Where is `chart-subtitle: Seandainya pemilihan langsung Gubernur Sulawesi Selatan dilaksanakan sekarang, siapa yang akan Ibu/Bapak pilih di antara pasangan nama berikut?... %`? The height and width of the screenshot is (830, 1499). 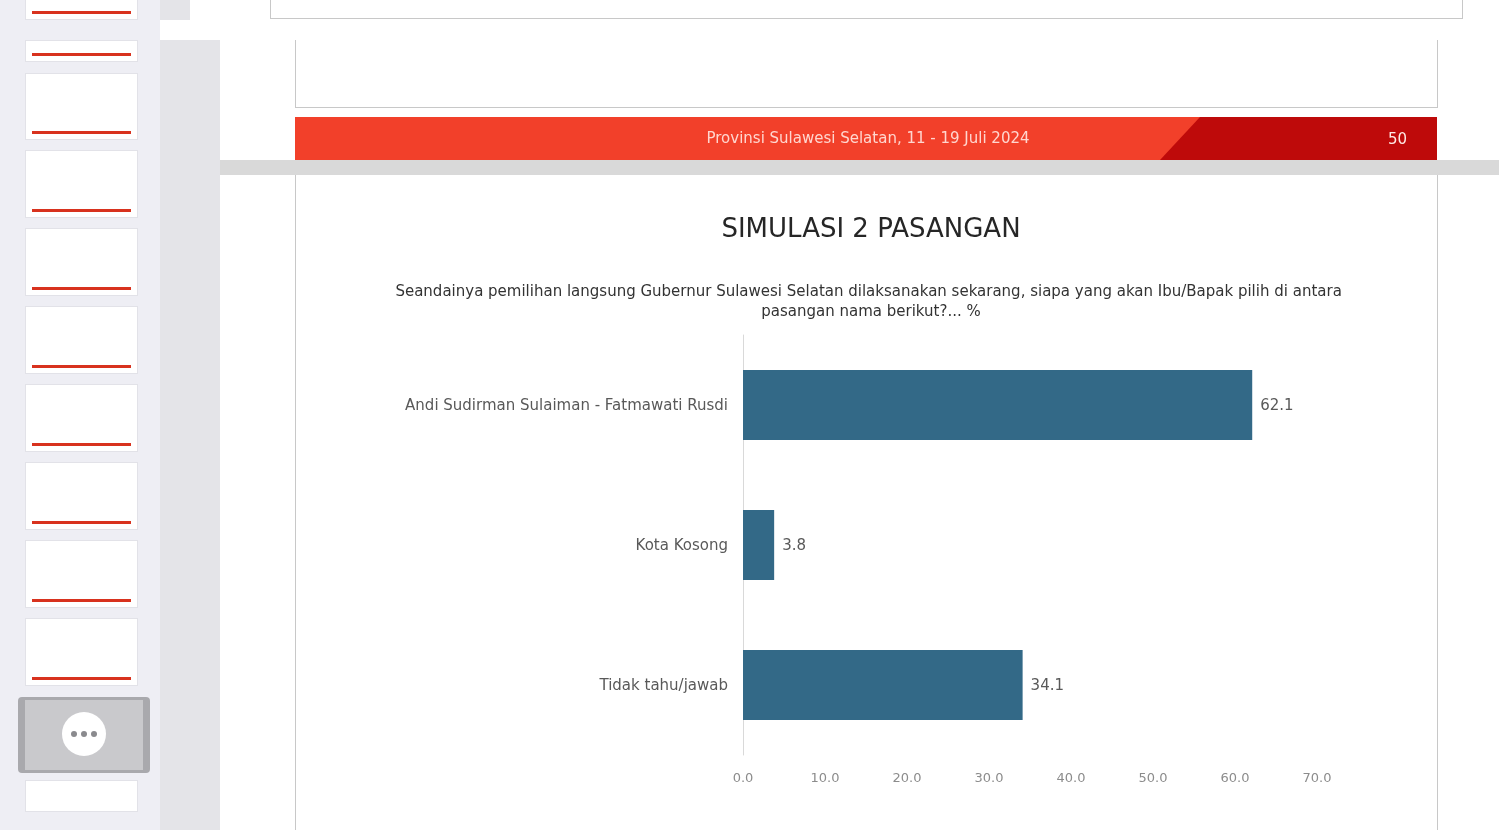
chart-subtitle: Seandainya pemilihan langsung Gubernur Sulawesi Selatan dilaksanakan sekarang, siapa yang akan Ibu/Bapak pilih di antara pasangan nama berikut?... % is located at coordinates (871, 301).